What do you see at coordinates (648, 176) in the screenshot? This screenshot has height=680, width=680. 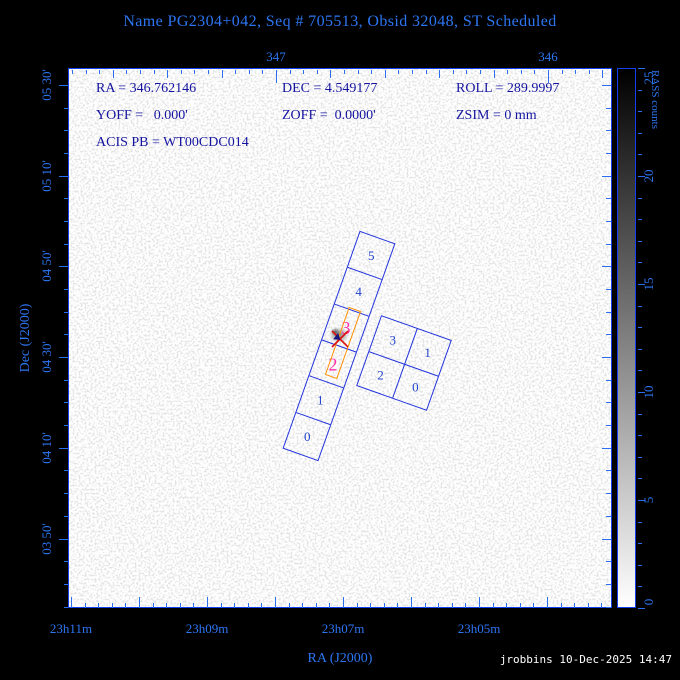 I see `colorbar-tick-20: 20` at bounding box center [648, 176].